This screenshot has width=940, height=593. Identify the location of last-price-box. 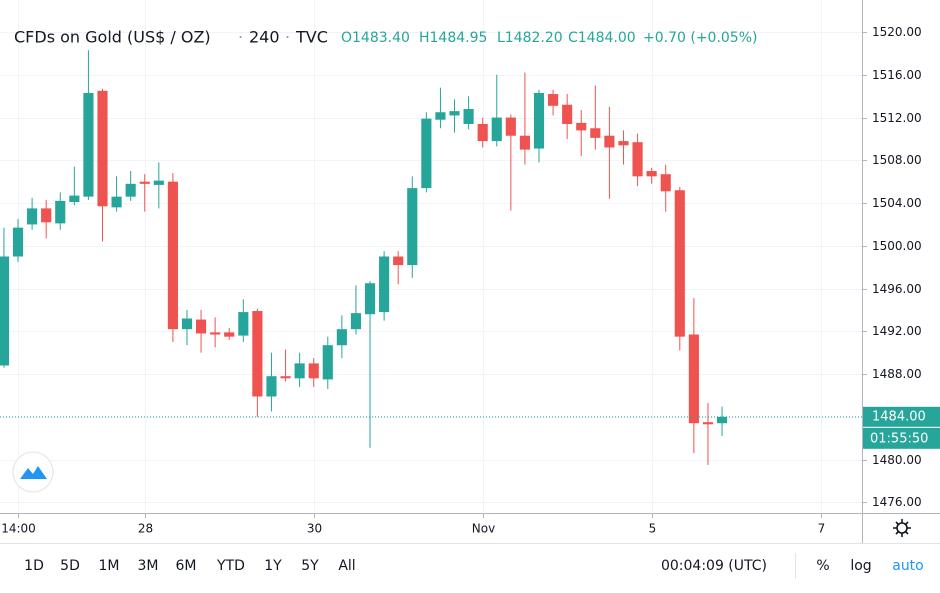
(901, 416).